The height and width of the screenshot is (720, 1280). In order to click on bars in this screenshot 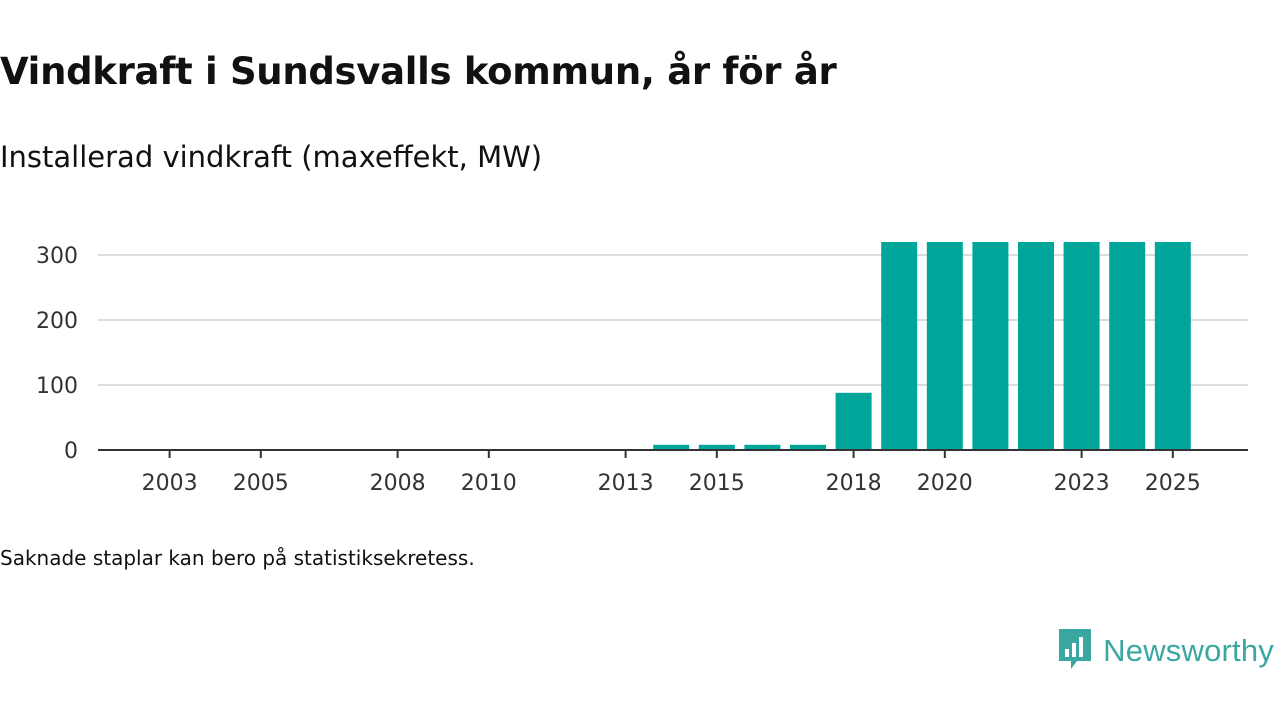, I will do `click(922, 346)`.